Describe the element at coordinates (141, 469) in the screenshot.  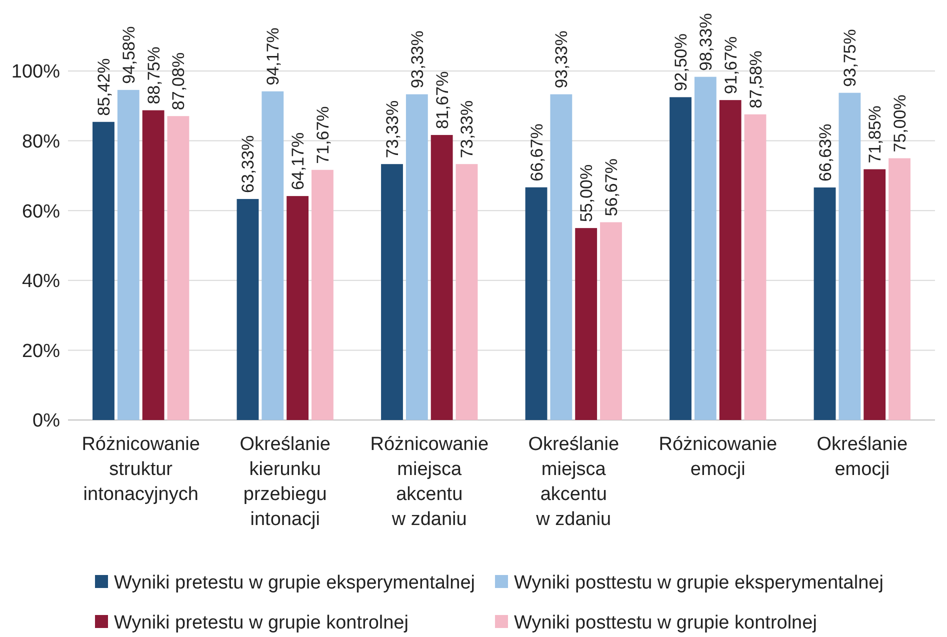
I see `x-tick-label: Różnicowanie struktur intonacyjnych` at that location.